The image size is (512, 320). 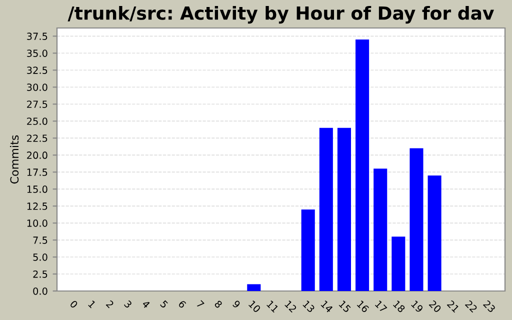 I want to click on x-tick-label: 12, so click(x=290, y=306).